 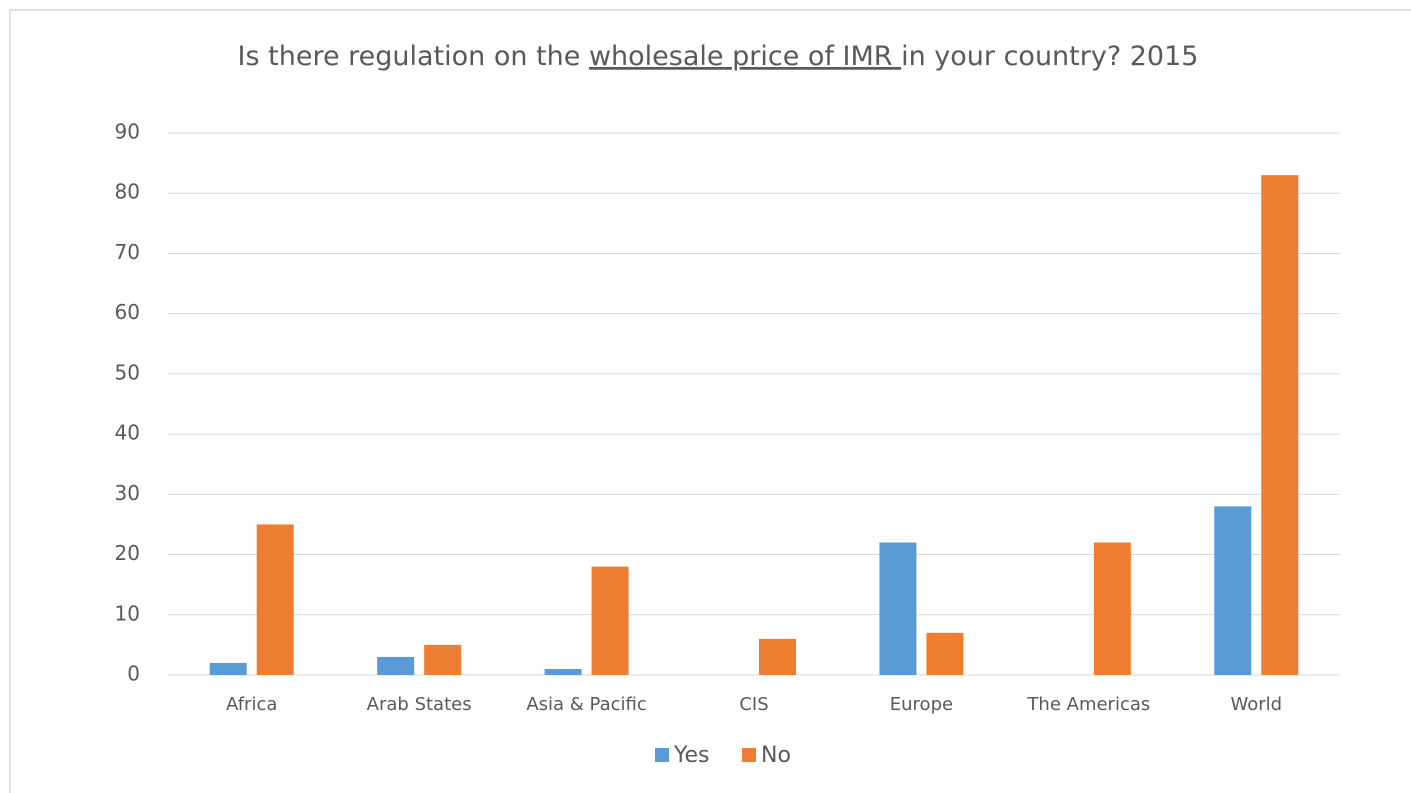 I want to click on y-tick-label: 30, so click(x=127, y=493).